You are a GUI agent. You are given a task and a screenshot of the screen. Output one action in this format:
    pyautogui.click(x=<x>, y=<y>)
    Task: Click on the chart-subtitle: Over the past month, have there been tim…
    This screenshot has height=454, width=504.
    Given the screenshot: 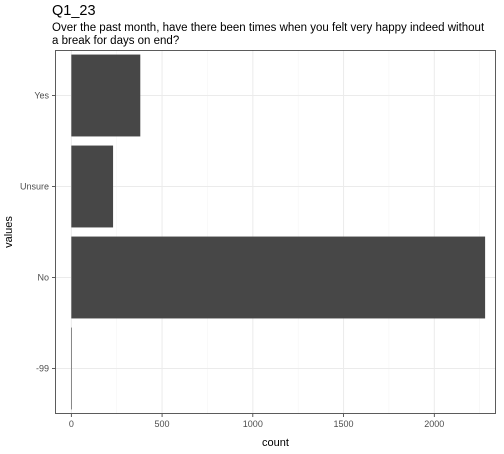 What is the action you would take?
    pyautogui.click(x=268, y=34)
    